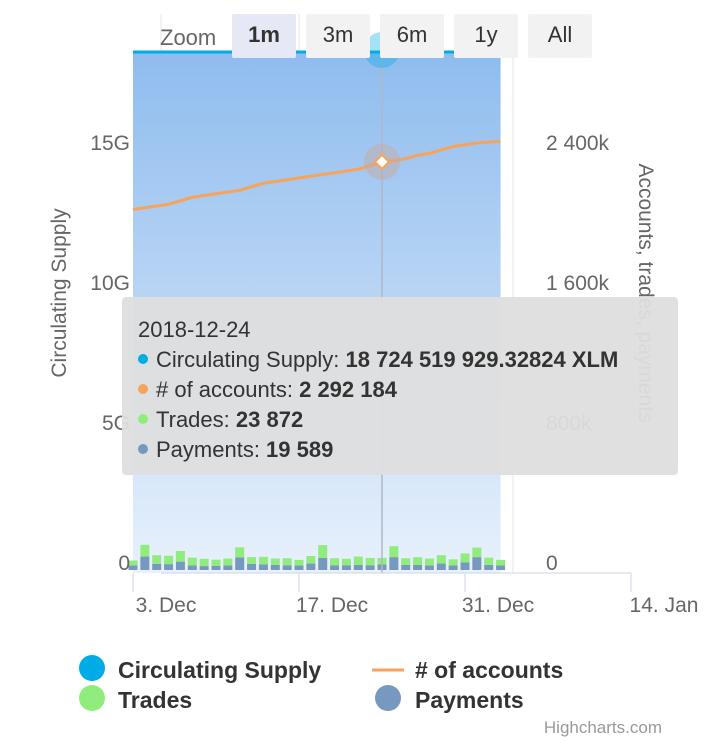 The image size is (720, 745). I want to click on legend-symbol-supply, so click(92, 668).